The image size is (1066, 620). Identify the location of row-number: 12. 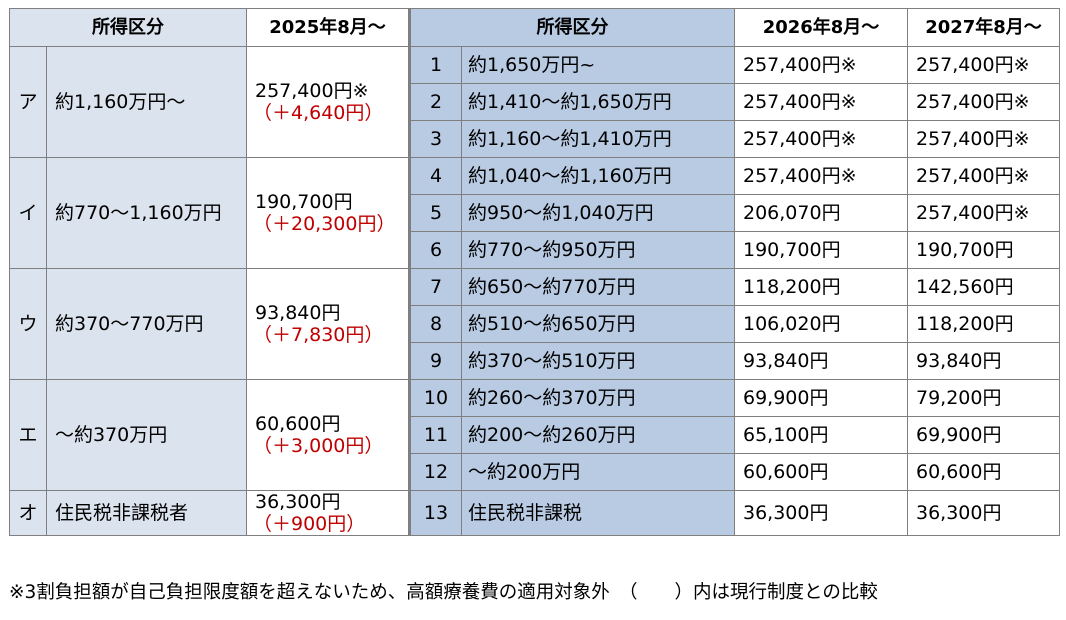
(435, 472).